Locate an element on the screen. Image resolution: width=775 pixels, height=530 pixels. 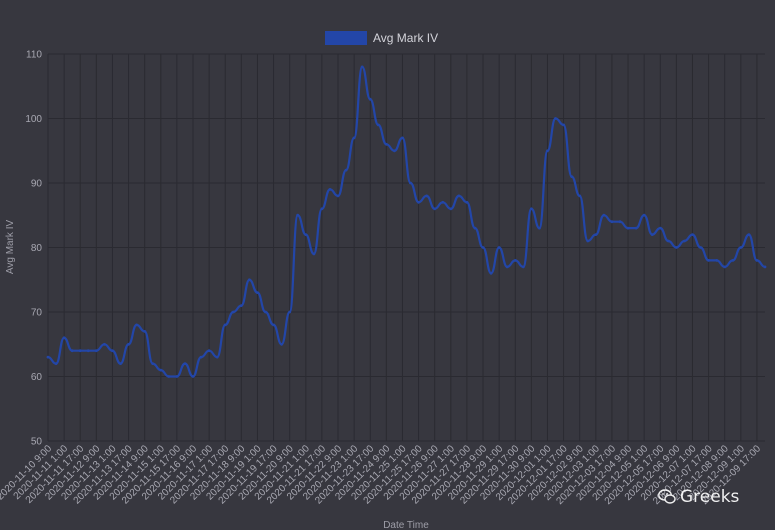
y-axis-ticks: 50 60 70 80 90 100 110 is located at coordinates (33, 249).